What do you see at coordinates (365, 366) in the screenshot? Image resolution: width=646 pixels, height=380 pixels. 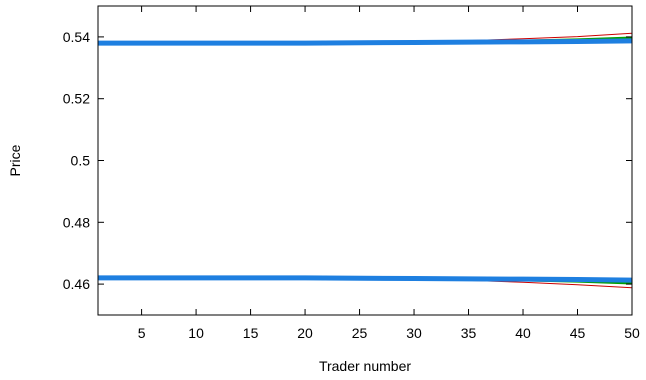 I see `x-axis-title: Trader number` at bounding box center [365, 366].